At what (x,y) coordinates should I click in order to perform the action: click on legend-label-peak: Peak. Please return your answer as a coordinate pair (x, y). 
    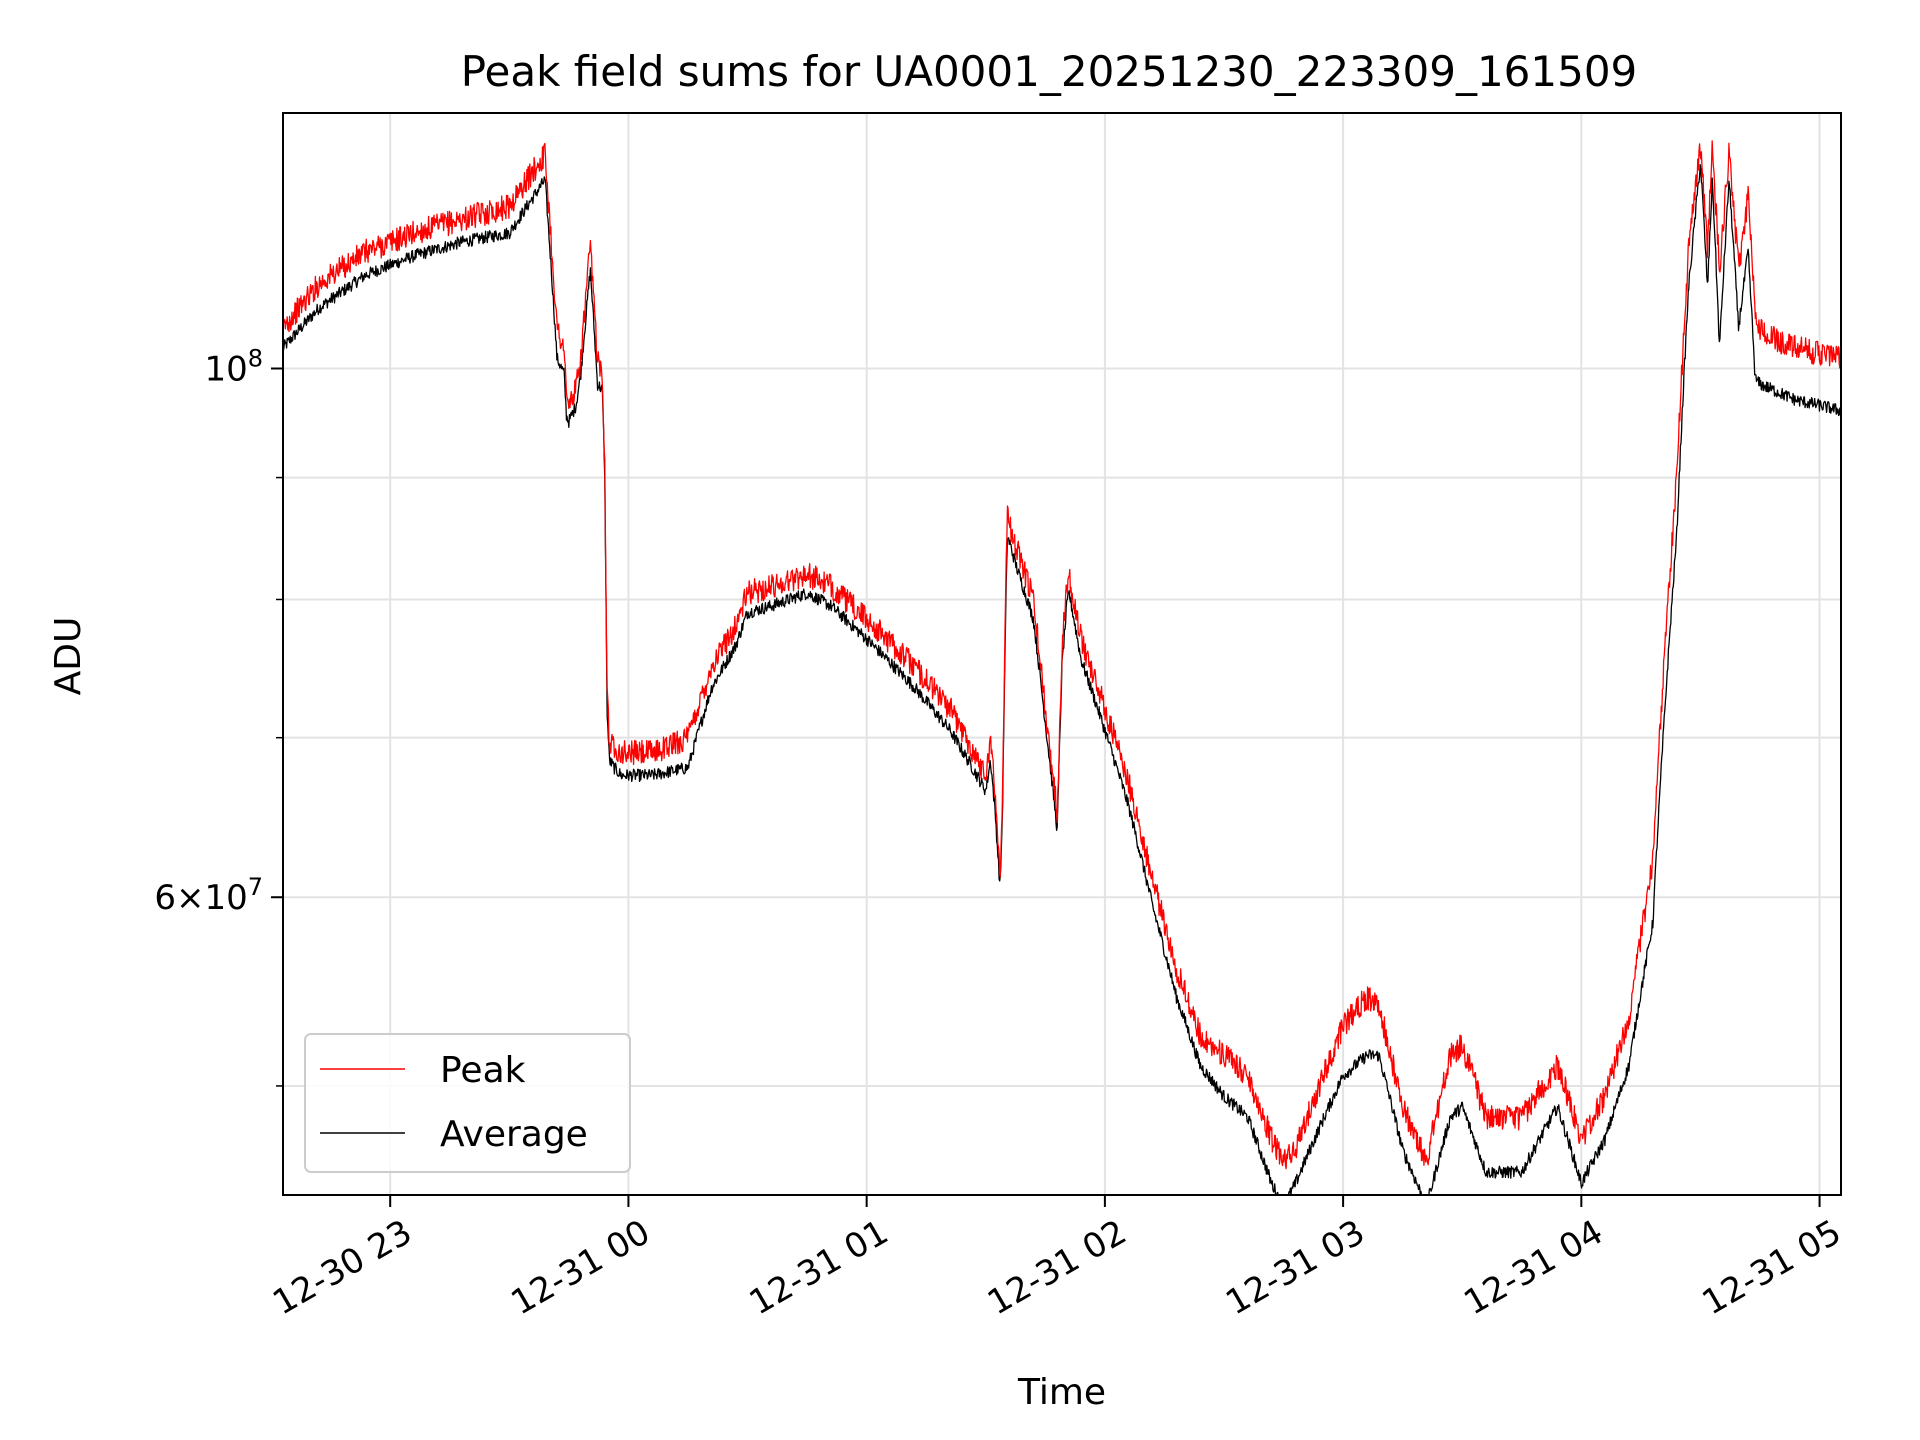
    Looking at the image, I should click on (483, 1070).